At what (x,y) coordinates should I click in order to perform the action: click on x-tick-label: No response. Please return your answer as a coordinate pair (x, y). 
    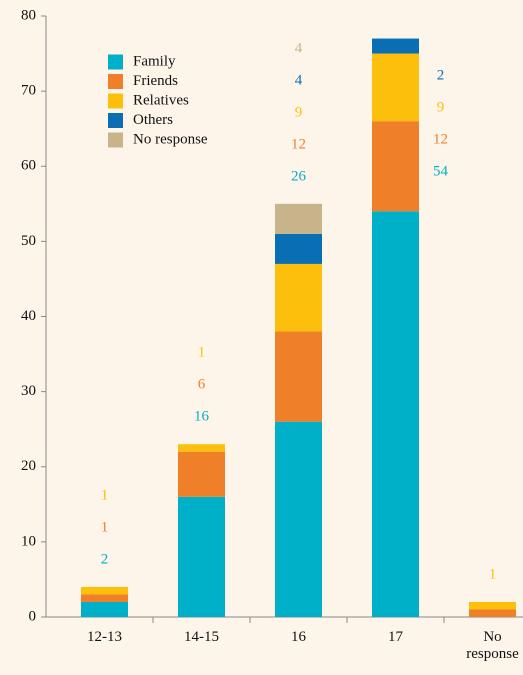
    Looking at the image, I should click on (492, 645).